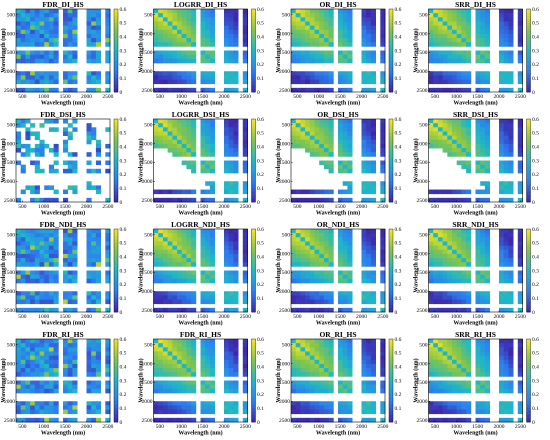 This screenshot has width=550, height=440. Describe the element at coordinates (535, 161) in the screenshot. I see `colorbar-tick-label: 0.3` at that location.